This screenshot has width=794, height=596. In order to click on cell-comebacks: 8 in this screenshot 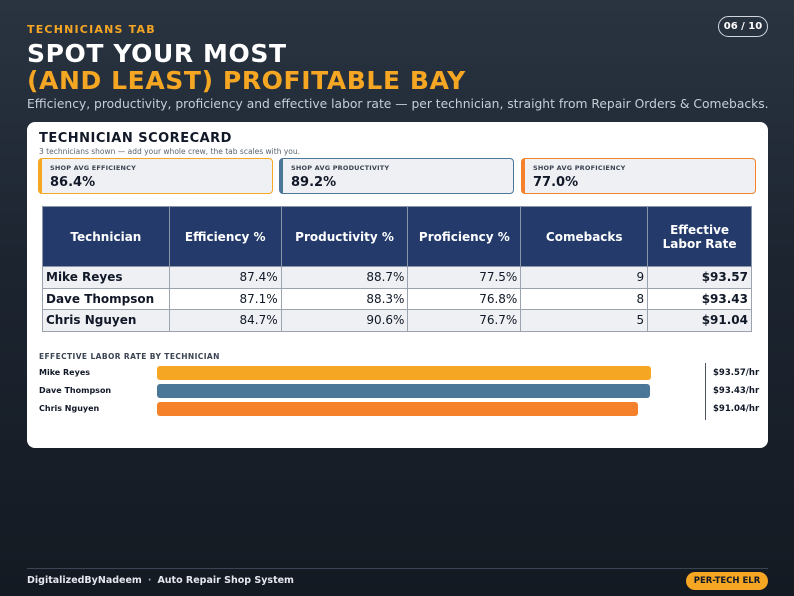, I will do `click(584, 298)`.